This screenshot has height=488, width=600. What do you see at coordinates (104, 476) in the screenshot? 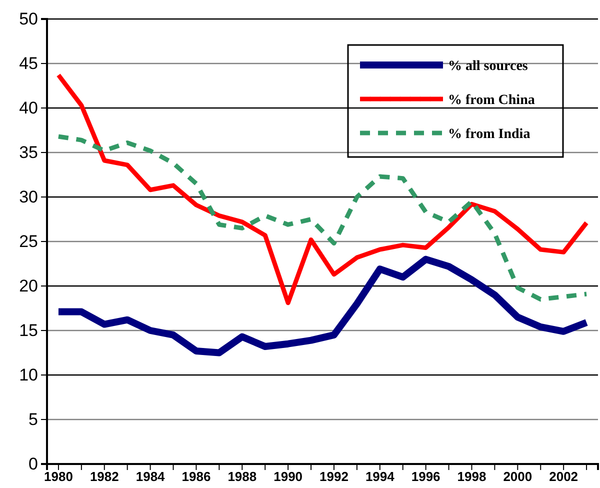
I see `x-tick-label: 1982` at bounding box center [104, 476].